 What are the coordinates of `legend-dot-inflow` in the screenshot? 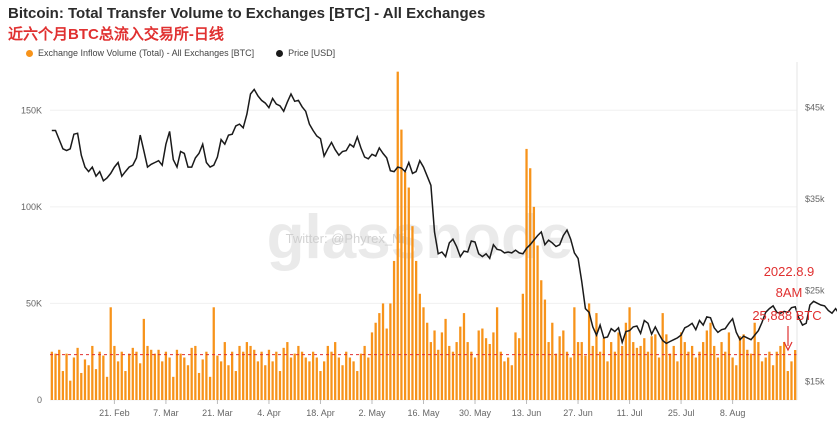 It's located at (29, 53).